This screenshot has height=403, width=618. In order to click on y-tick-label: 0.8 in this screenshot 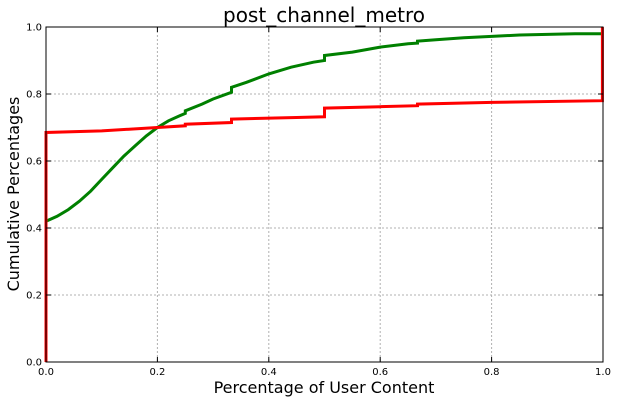, I will do `click(34, 95)`.